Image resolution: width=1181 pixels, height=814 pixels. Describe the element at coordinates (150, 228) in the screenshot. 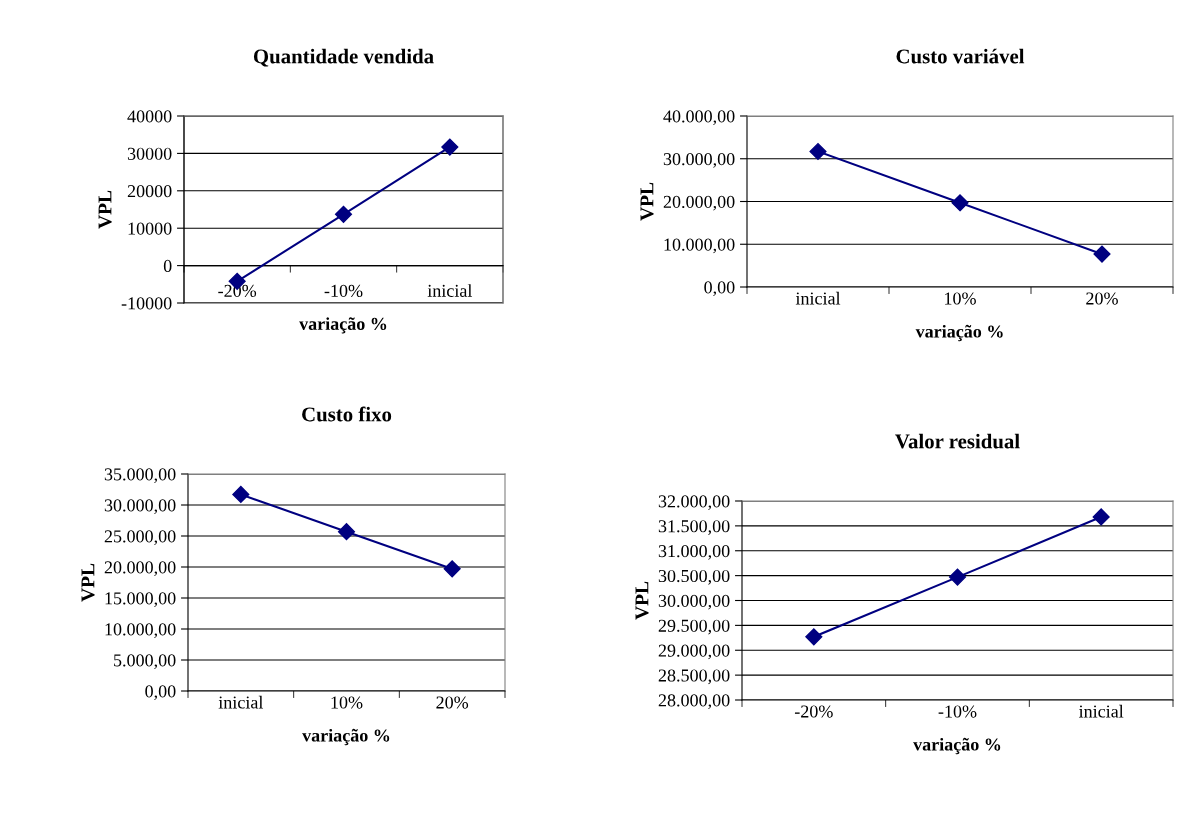

I see `y-tick-label: 10000` at that location.